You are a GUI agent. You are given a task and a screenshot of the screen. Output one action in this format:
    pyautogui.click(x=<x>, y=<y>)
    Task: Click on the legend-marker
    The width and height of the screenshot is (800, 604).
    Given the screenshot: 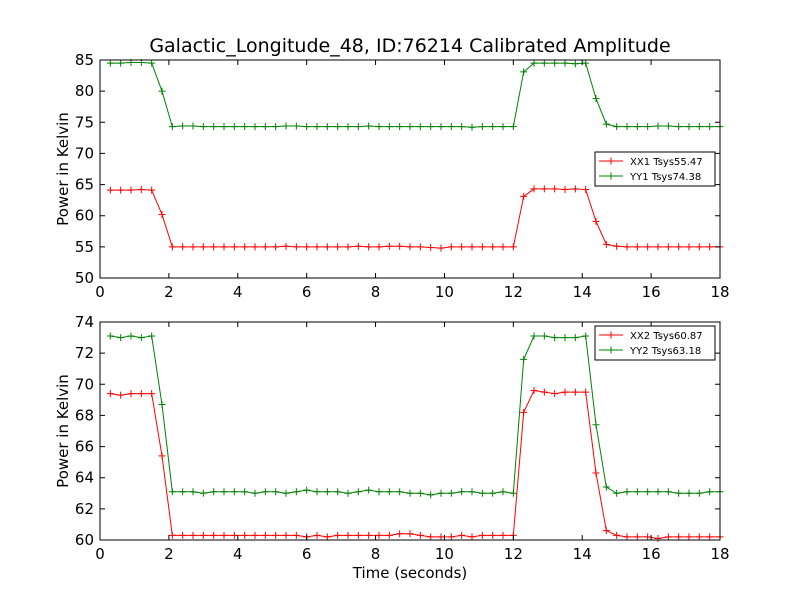 What is the action you would take?
    pyautogui.click(x=611, y=335)
    